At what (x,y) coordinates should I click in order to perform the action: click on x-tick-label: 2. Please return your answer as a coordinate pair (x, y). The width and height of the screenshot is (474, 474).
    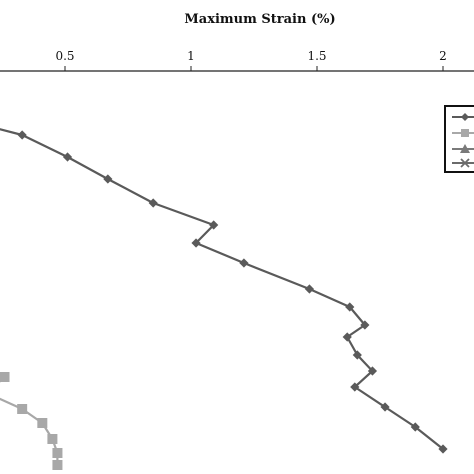
    Looking at the image, I should click on (443, 56).